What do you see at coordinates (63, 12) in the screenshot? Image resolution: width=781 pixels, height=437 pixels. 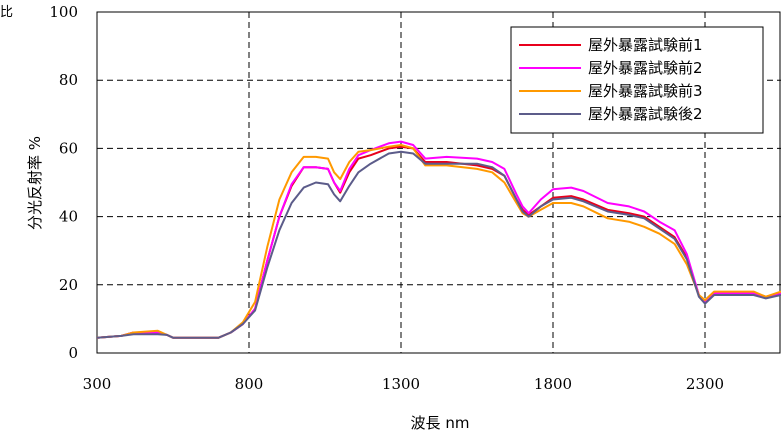 I see `y-tick-label: 100` at bounding box center [63, 12].